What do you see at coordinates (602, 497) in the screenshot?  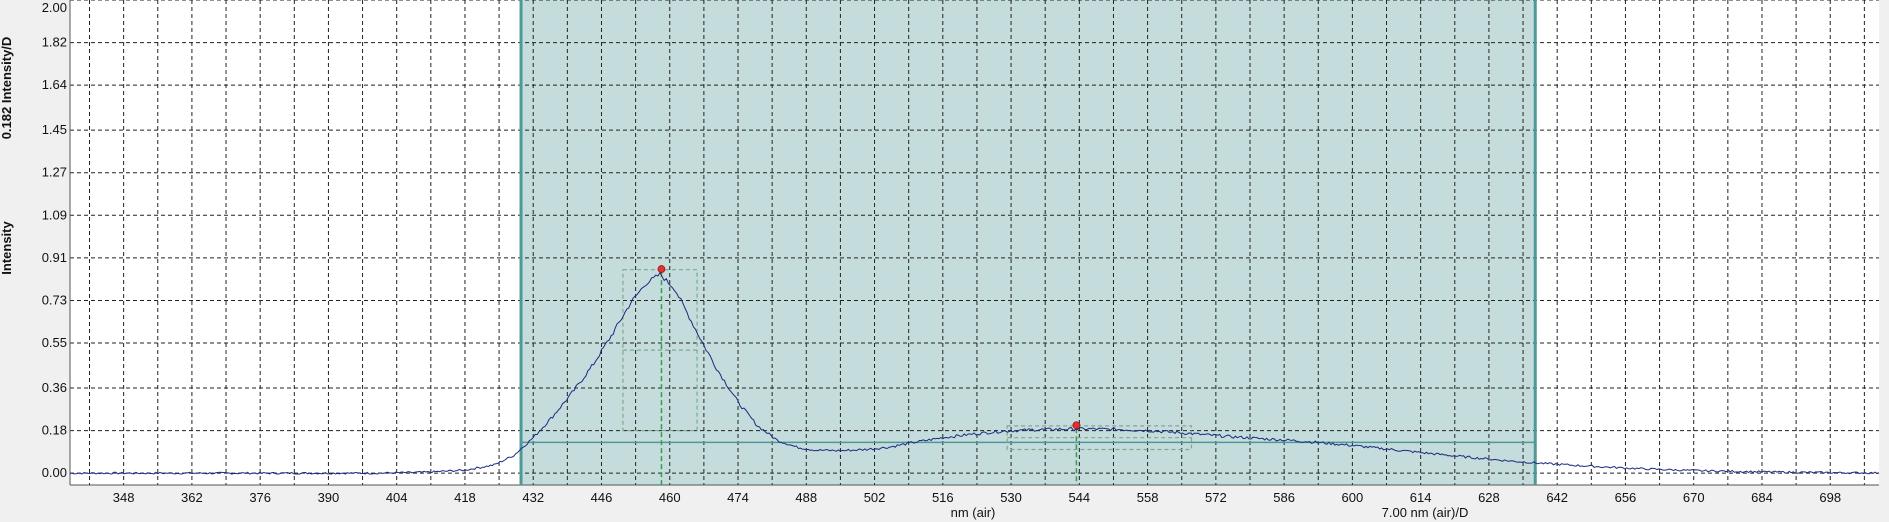 I see `x-tick-label: 446` at bounding box center [602, 497].